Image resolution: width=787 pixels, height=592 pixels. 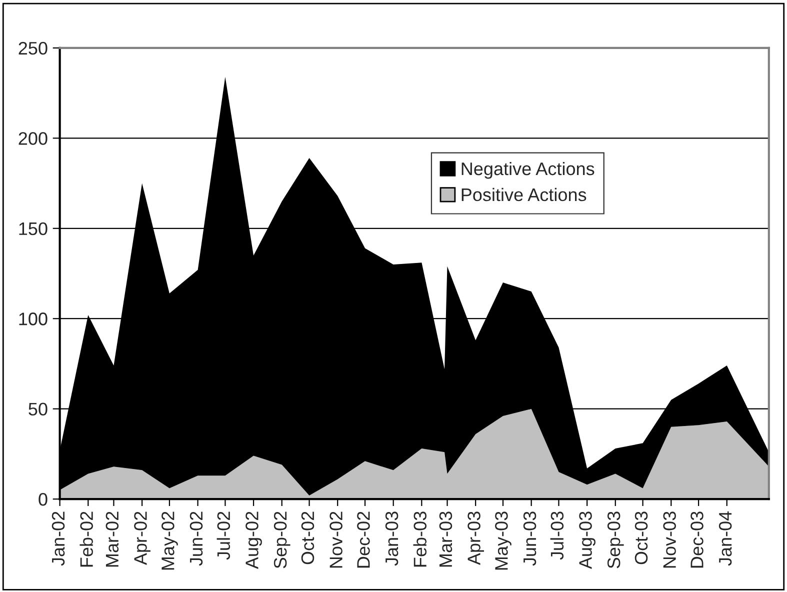 What do you see at coordinates (223, 536) in the screenshot?
I see `x-tick-label: Jul-02` at bounding box center [223, 536].